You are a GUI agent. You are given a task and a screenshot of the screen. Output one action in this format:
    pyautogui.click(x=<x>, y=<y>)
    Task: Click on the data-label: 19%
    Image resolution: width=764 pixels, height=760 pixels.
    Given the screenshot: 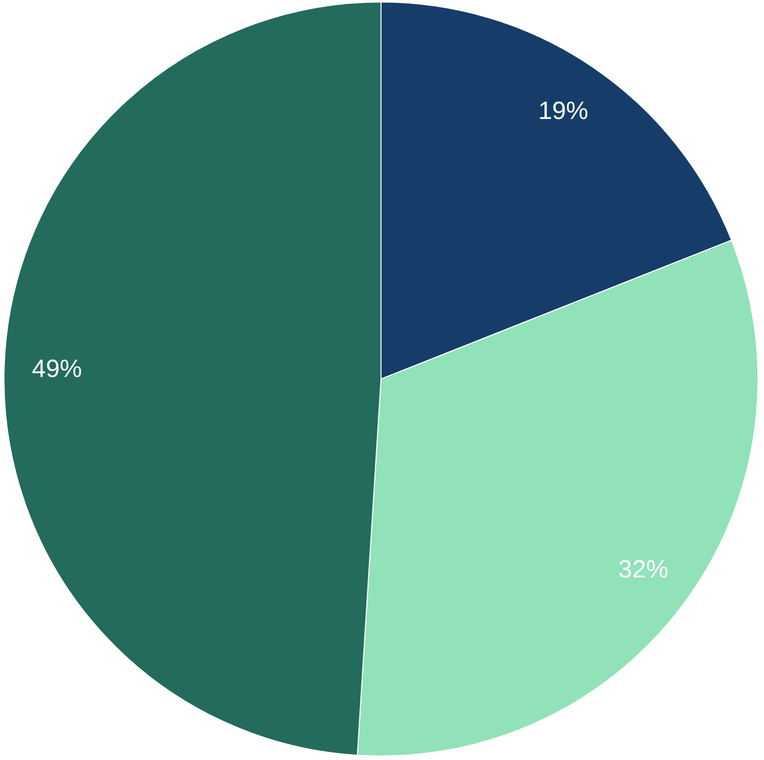 What is the action you would take?
    pyautogui.click(x=563, y=110)
    